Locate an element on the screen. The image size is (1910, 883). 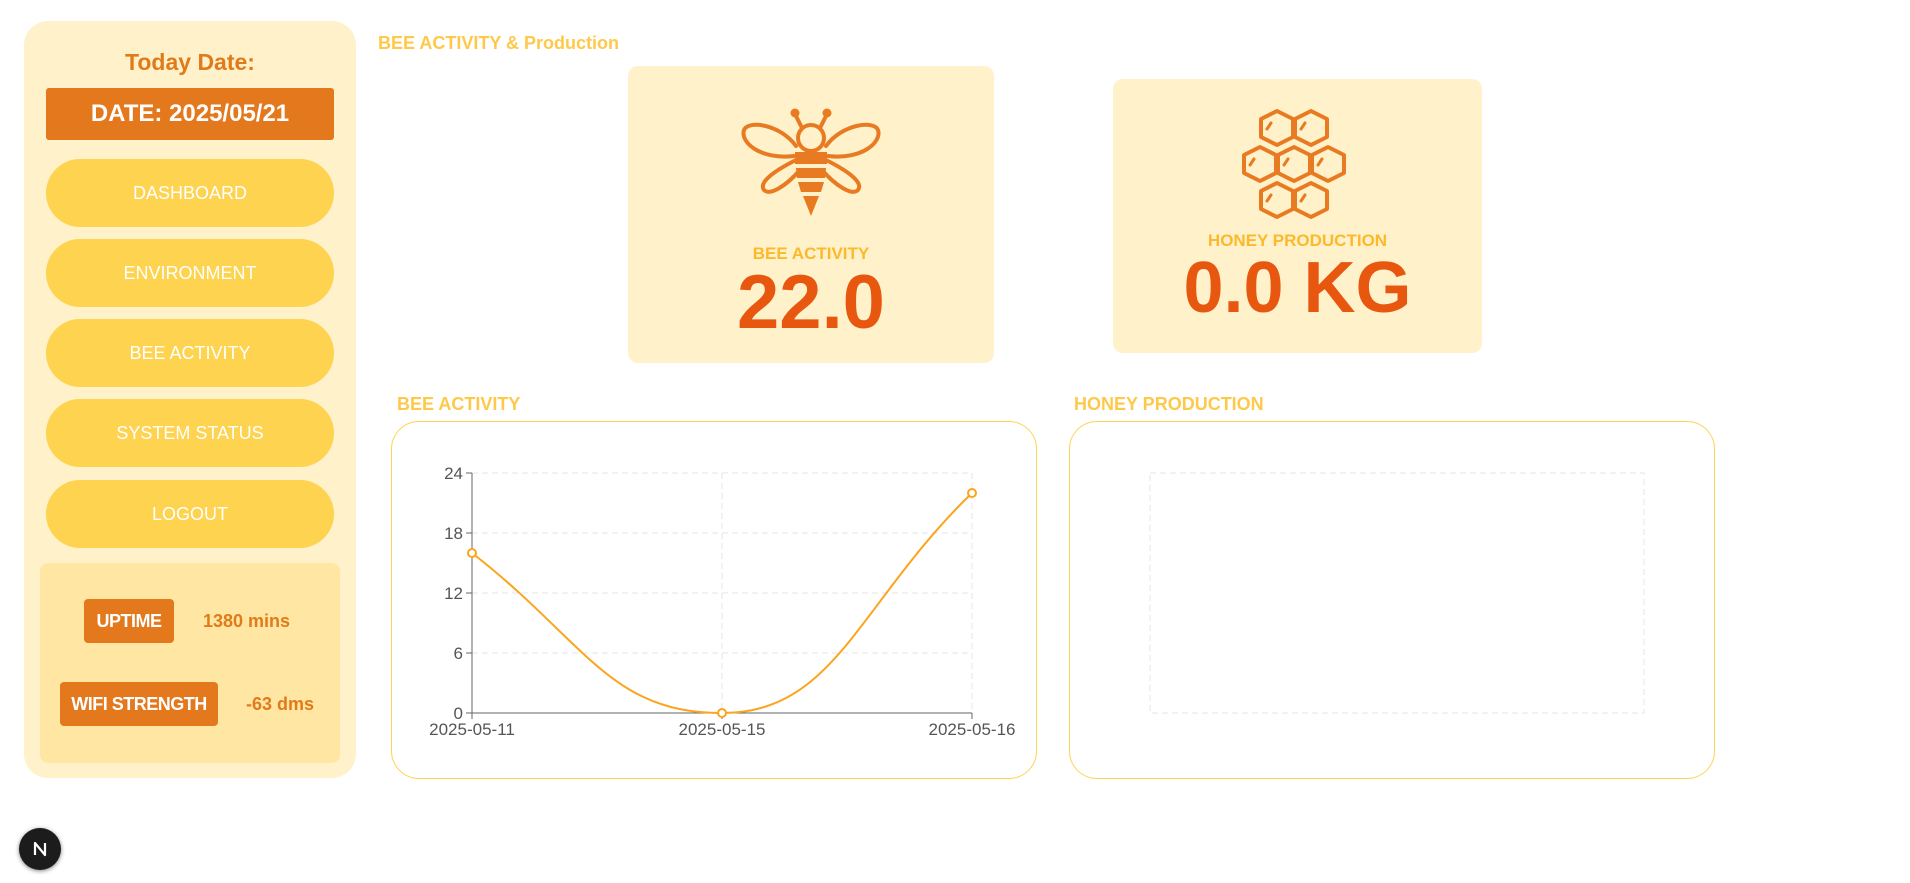
x-tick-label: 2025-05-11 is located at coordinates (472, 729).